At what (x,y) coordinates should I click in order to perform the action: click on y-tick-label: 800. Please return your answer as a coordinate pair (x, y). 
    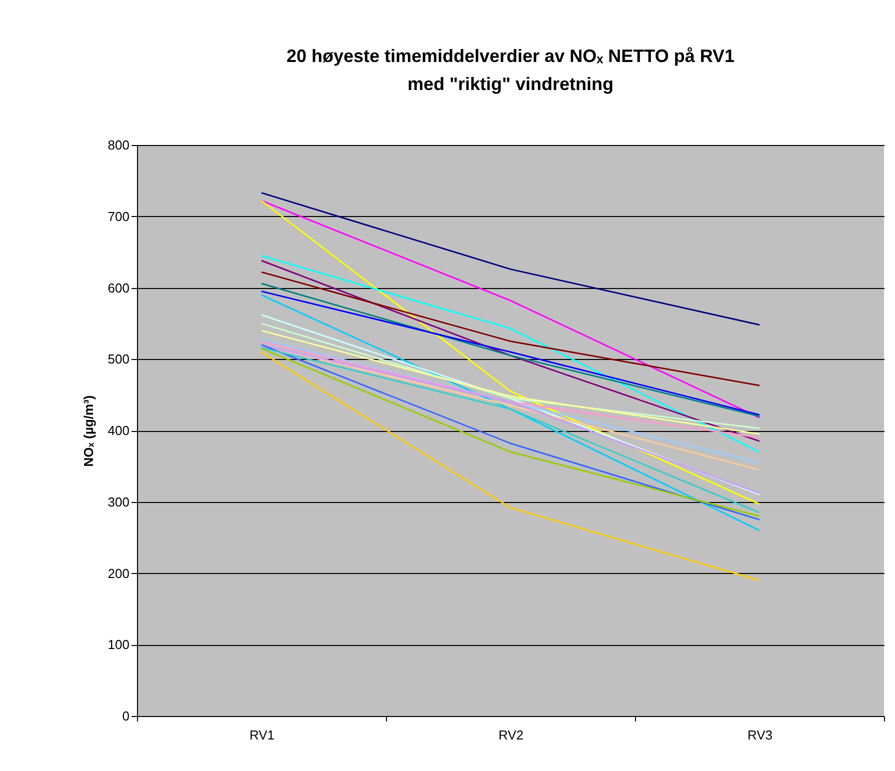
    Looking at the image, I should click on (119, 145).